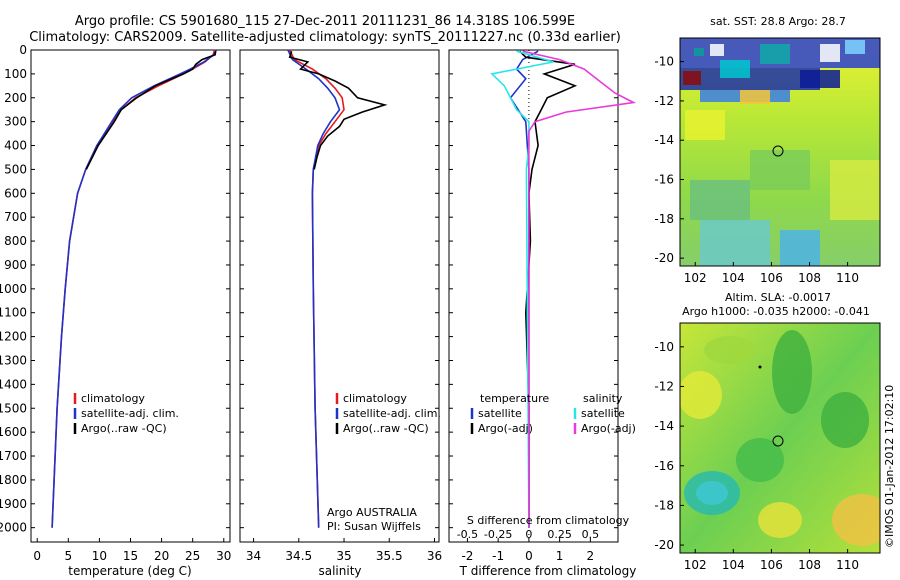  I want to click on sla-heatmap, so click(780, 438).